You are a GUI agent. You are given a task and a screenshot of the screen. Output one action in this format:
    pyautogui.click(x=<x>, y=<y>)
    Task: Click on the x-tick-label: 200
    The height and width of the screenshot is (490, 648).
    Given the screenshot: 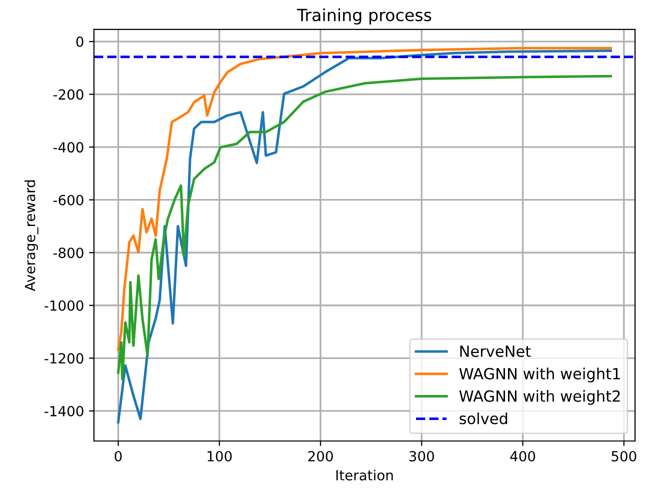 What is the action you would take?
    pyautogui.click(x=320, y=456)
    